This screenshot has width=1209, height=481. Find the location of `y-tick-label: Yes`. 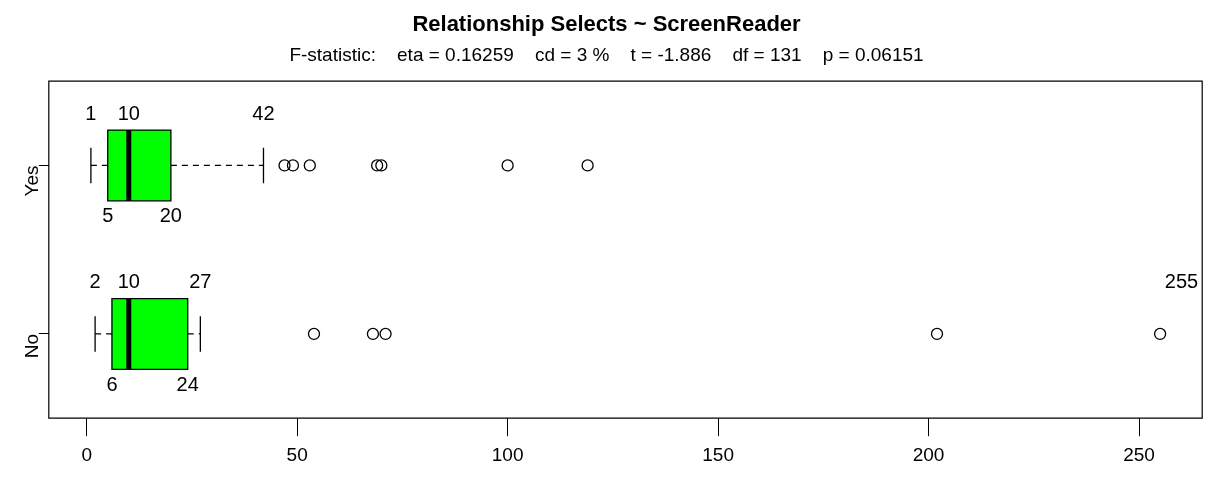

y-tick-label: Yes is located at coordinates (32, 181).